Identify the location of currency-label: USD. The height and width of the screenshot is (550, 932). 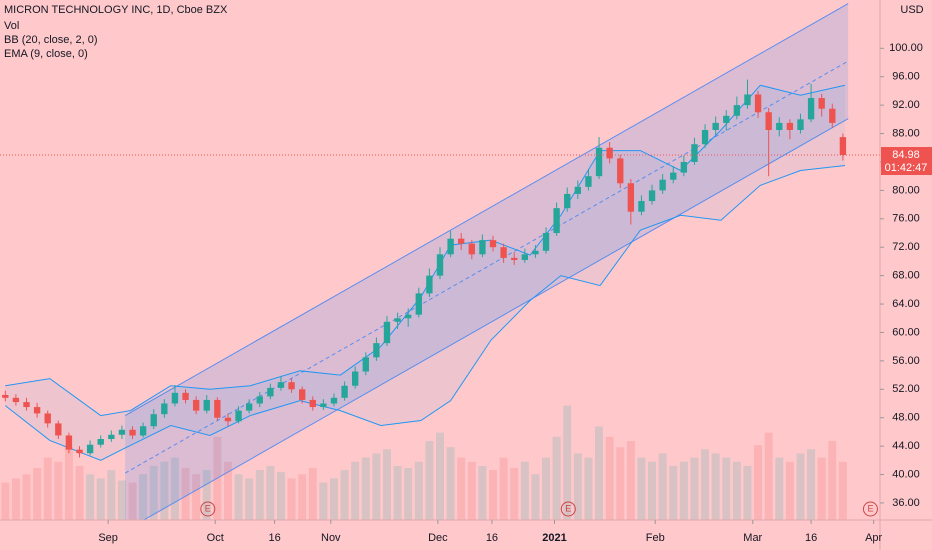
(911, 10).